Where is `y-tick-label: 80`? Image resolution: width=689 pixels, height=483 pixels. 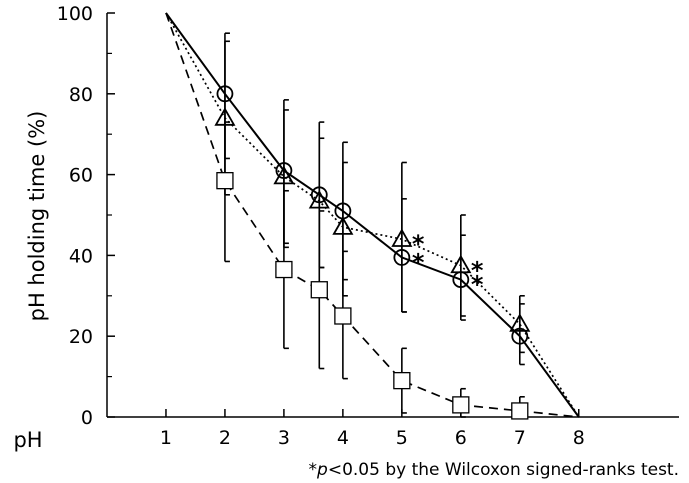 y-tick-label: 80 is located at coordinates (81, 95).